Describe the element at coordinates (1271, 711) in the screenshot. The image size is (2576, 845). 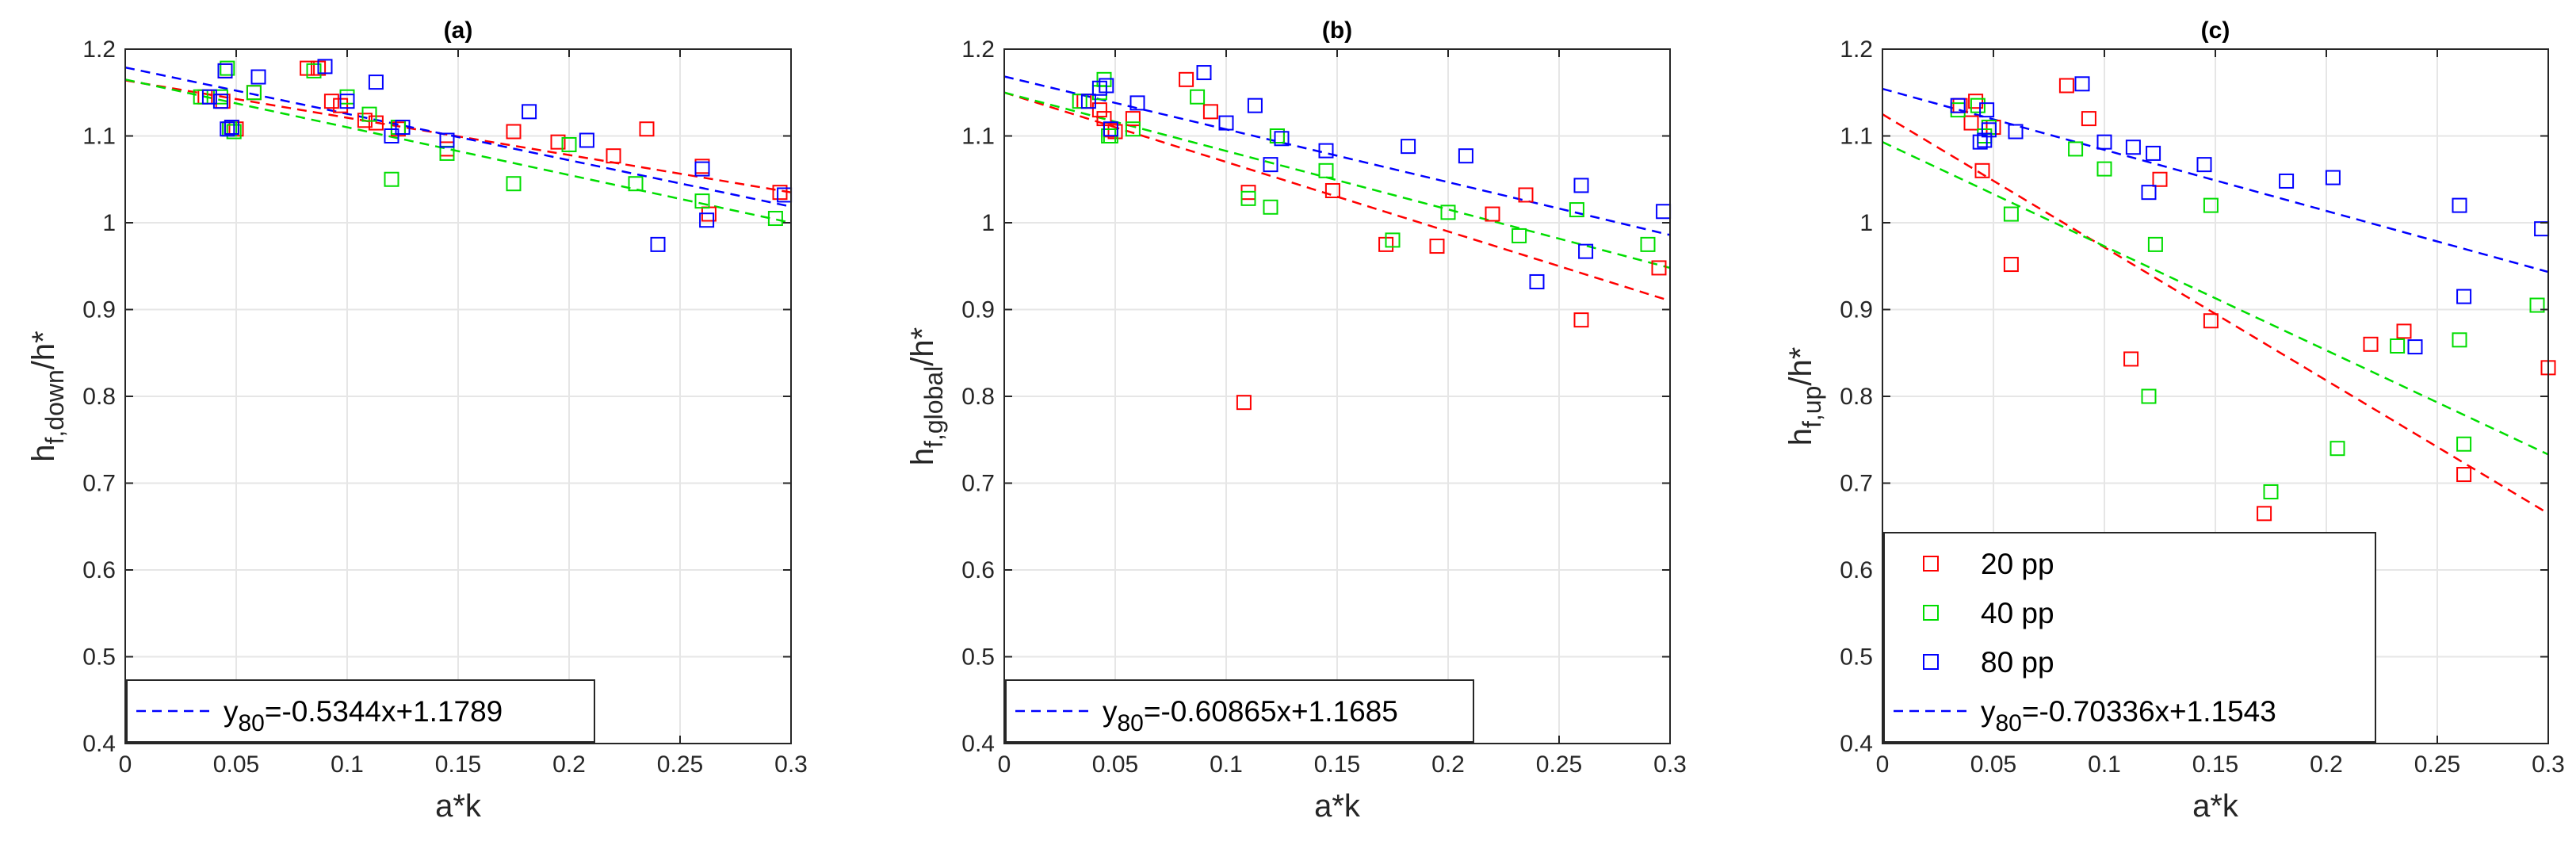
I see `legend-label-text: =-0.60865x+1.1685` at that location.